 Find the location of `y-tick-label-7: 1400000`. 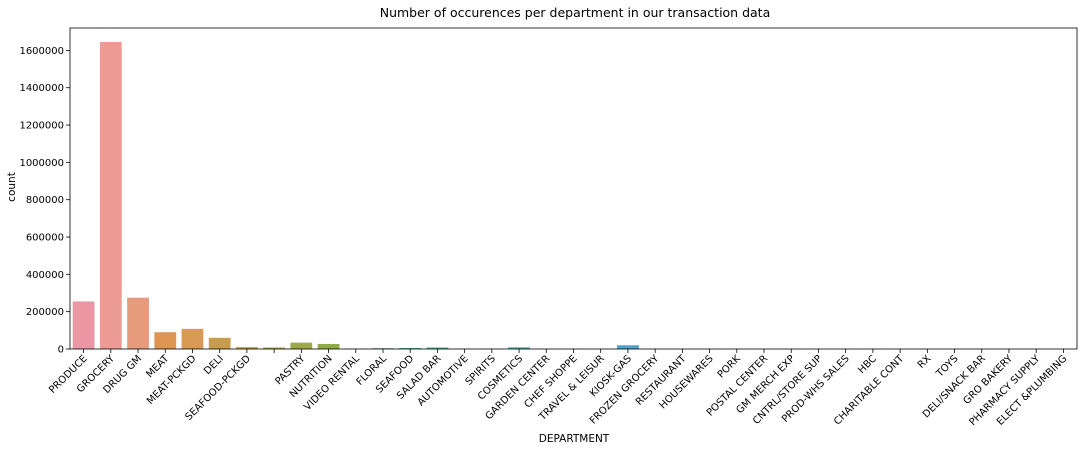

y-tick-label-7: 1400000 is located at coordinates (41, 88).